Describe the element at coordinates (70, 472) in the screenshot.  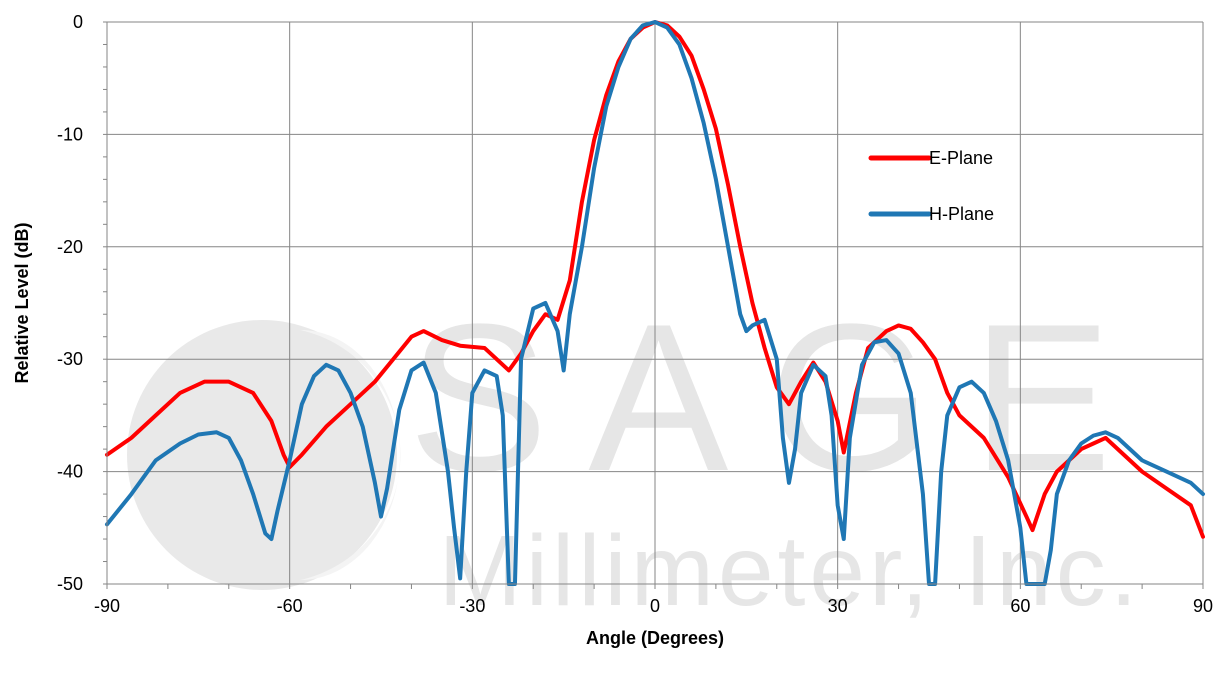
I see `y-tick-label: -40` at that location.